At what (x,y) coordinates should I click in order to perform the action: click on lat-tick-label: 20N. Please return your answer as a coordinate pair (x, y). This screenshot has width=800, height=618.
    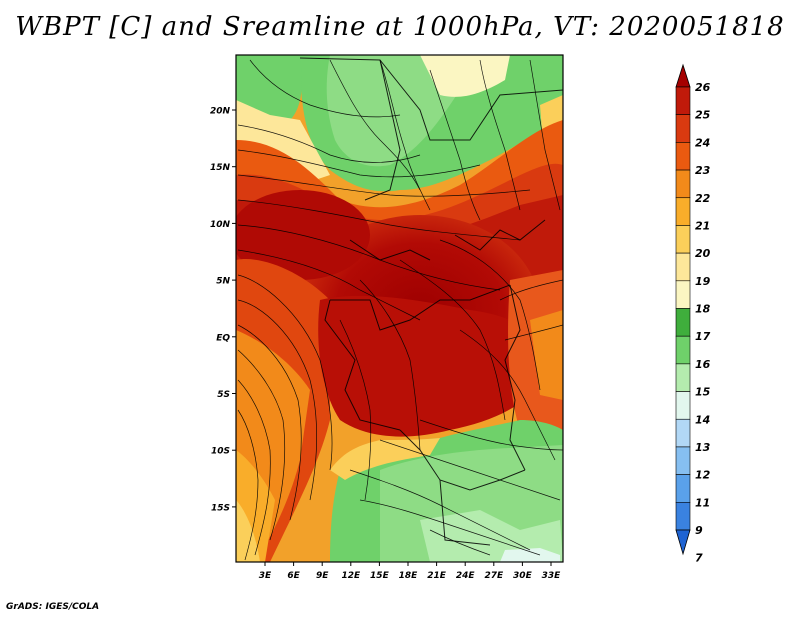
    Looking at the image, I should click on (220, 112).